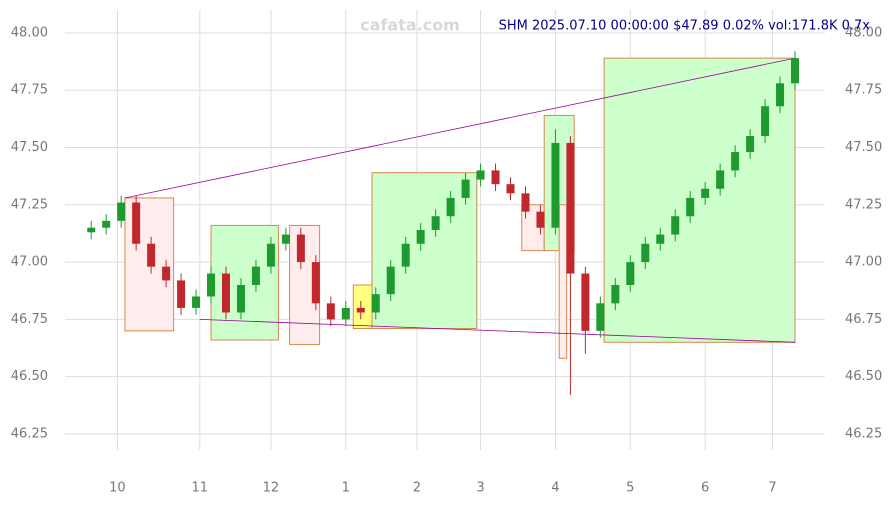  What do you see at coordinates (410, 25) in the screenshot?
I see `watermark: cafata.com` at bounding box center [410, 25].